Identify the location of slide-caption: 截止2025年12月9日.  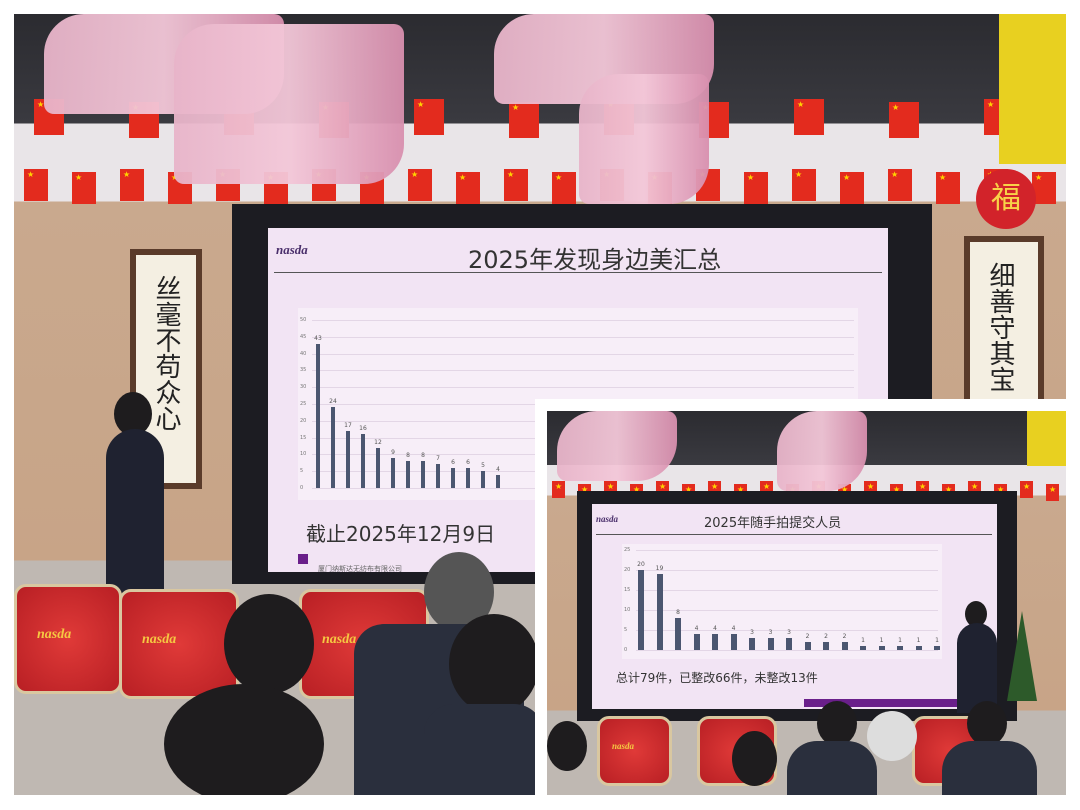
(401, 534).